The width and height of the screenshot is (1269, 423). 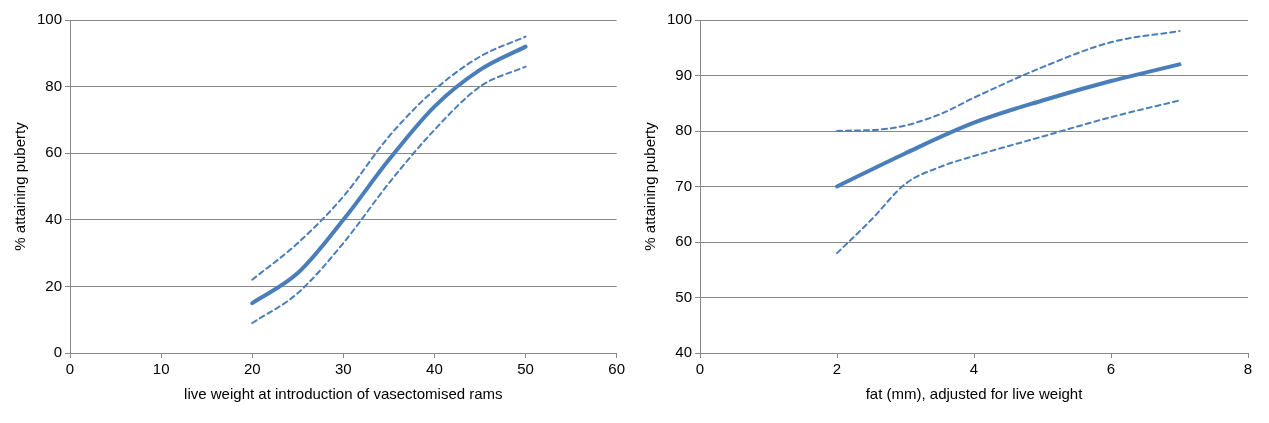 I want to click on y-tick-label: 70, so click(x=684, y=185).